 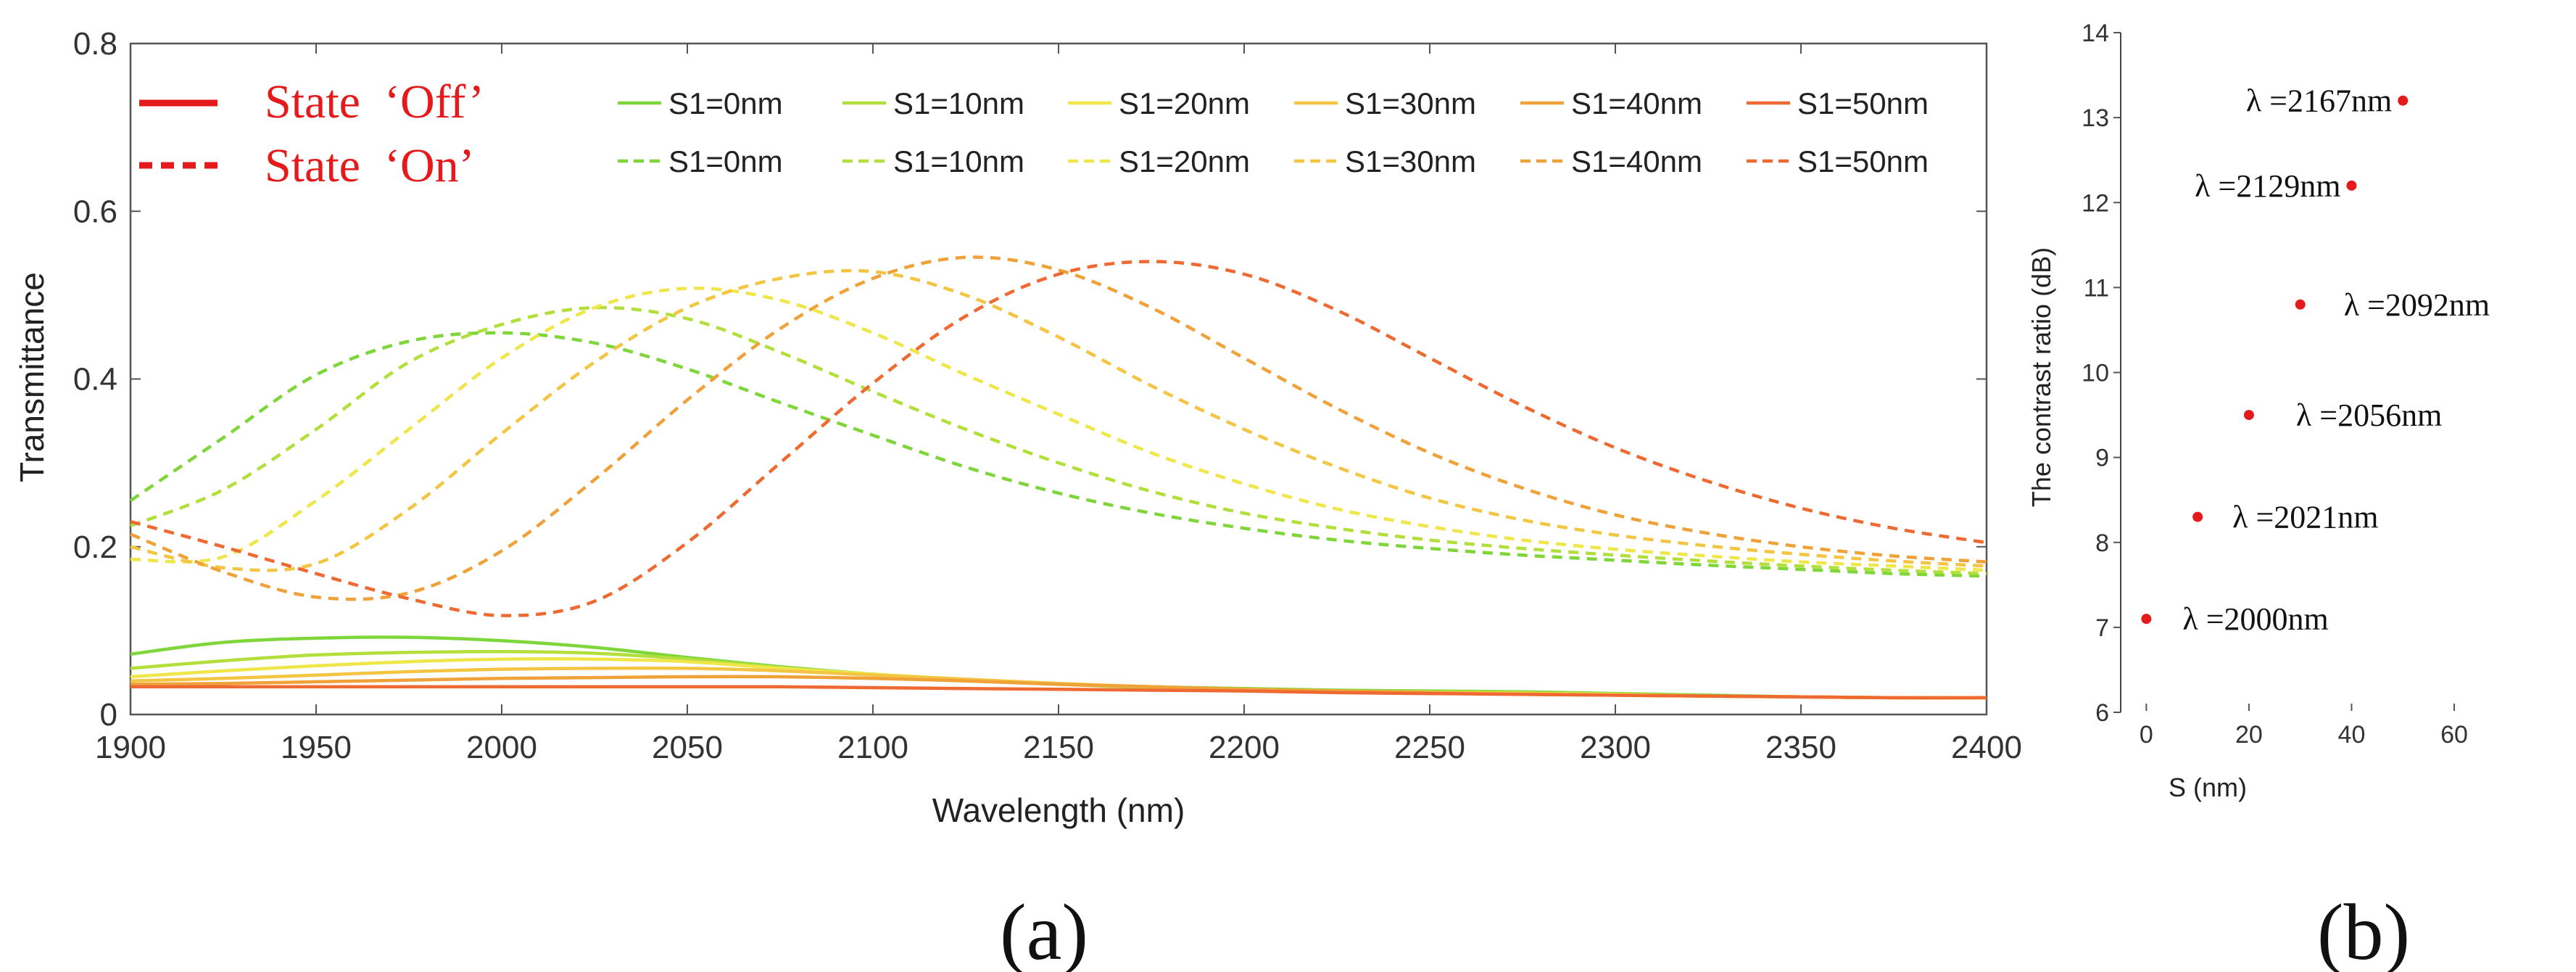 I want to click on plot-a-x-tick-label: 1900, so click(x=131, y=748).